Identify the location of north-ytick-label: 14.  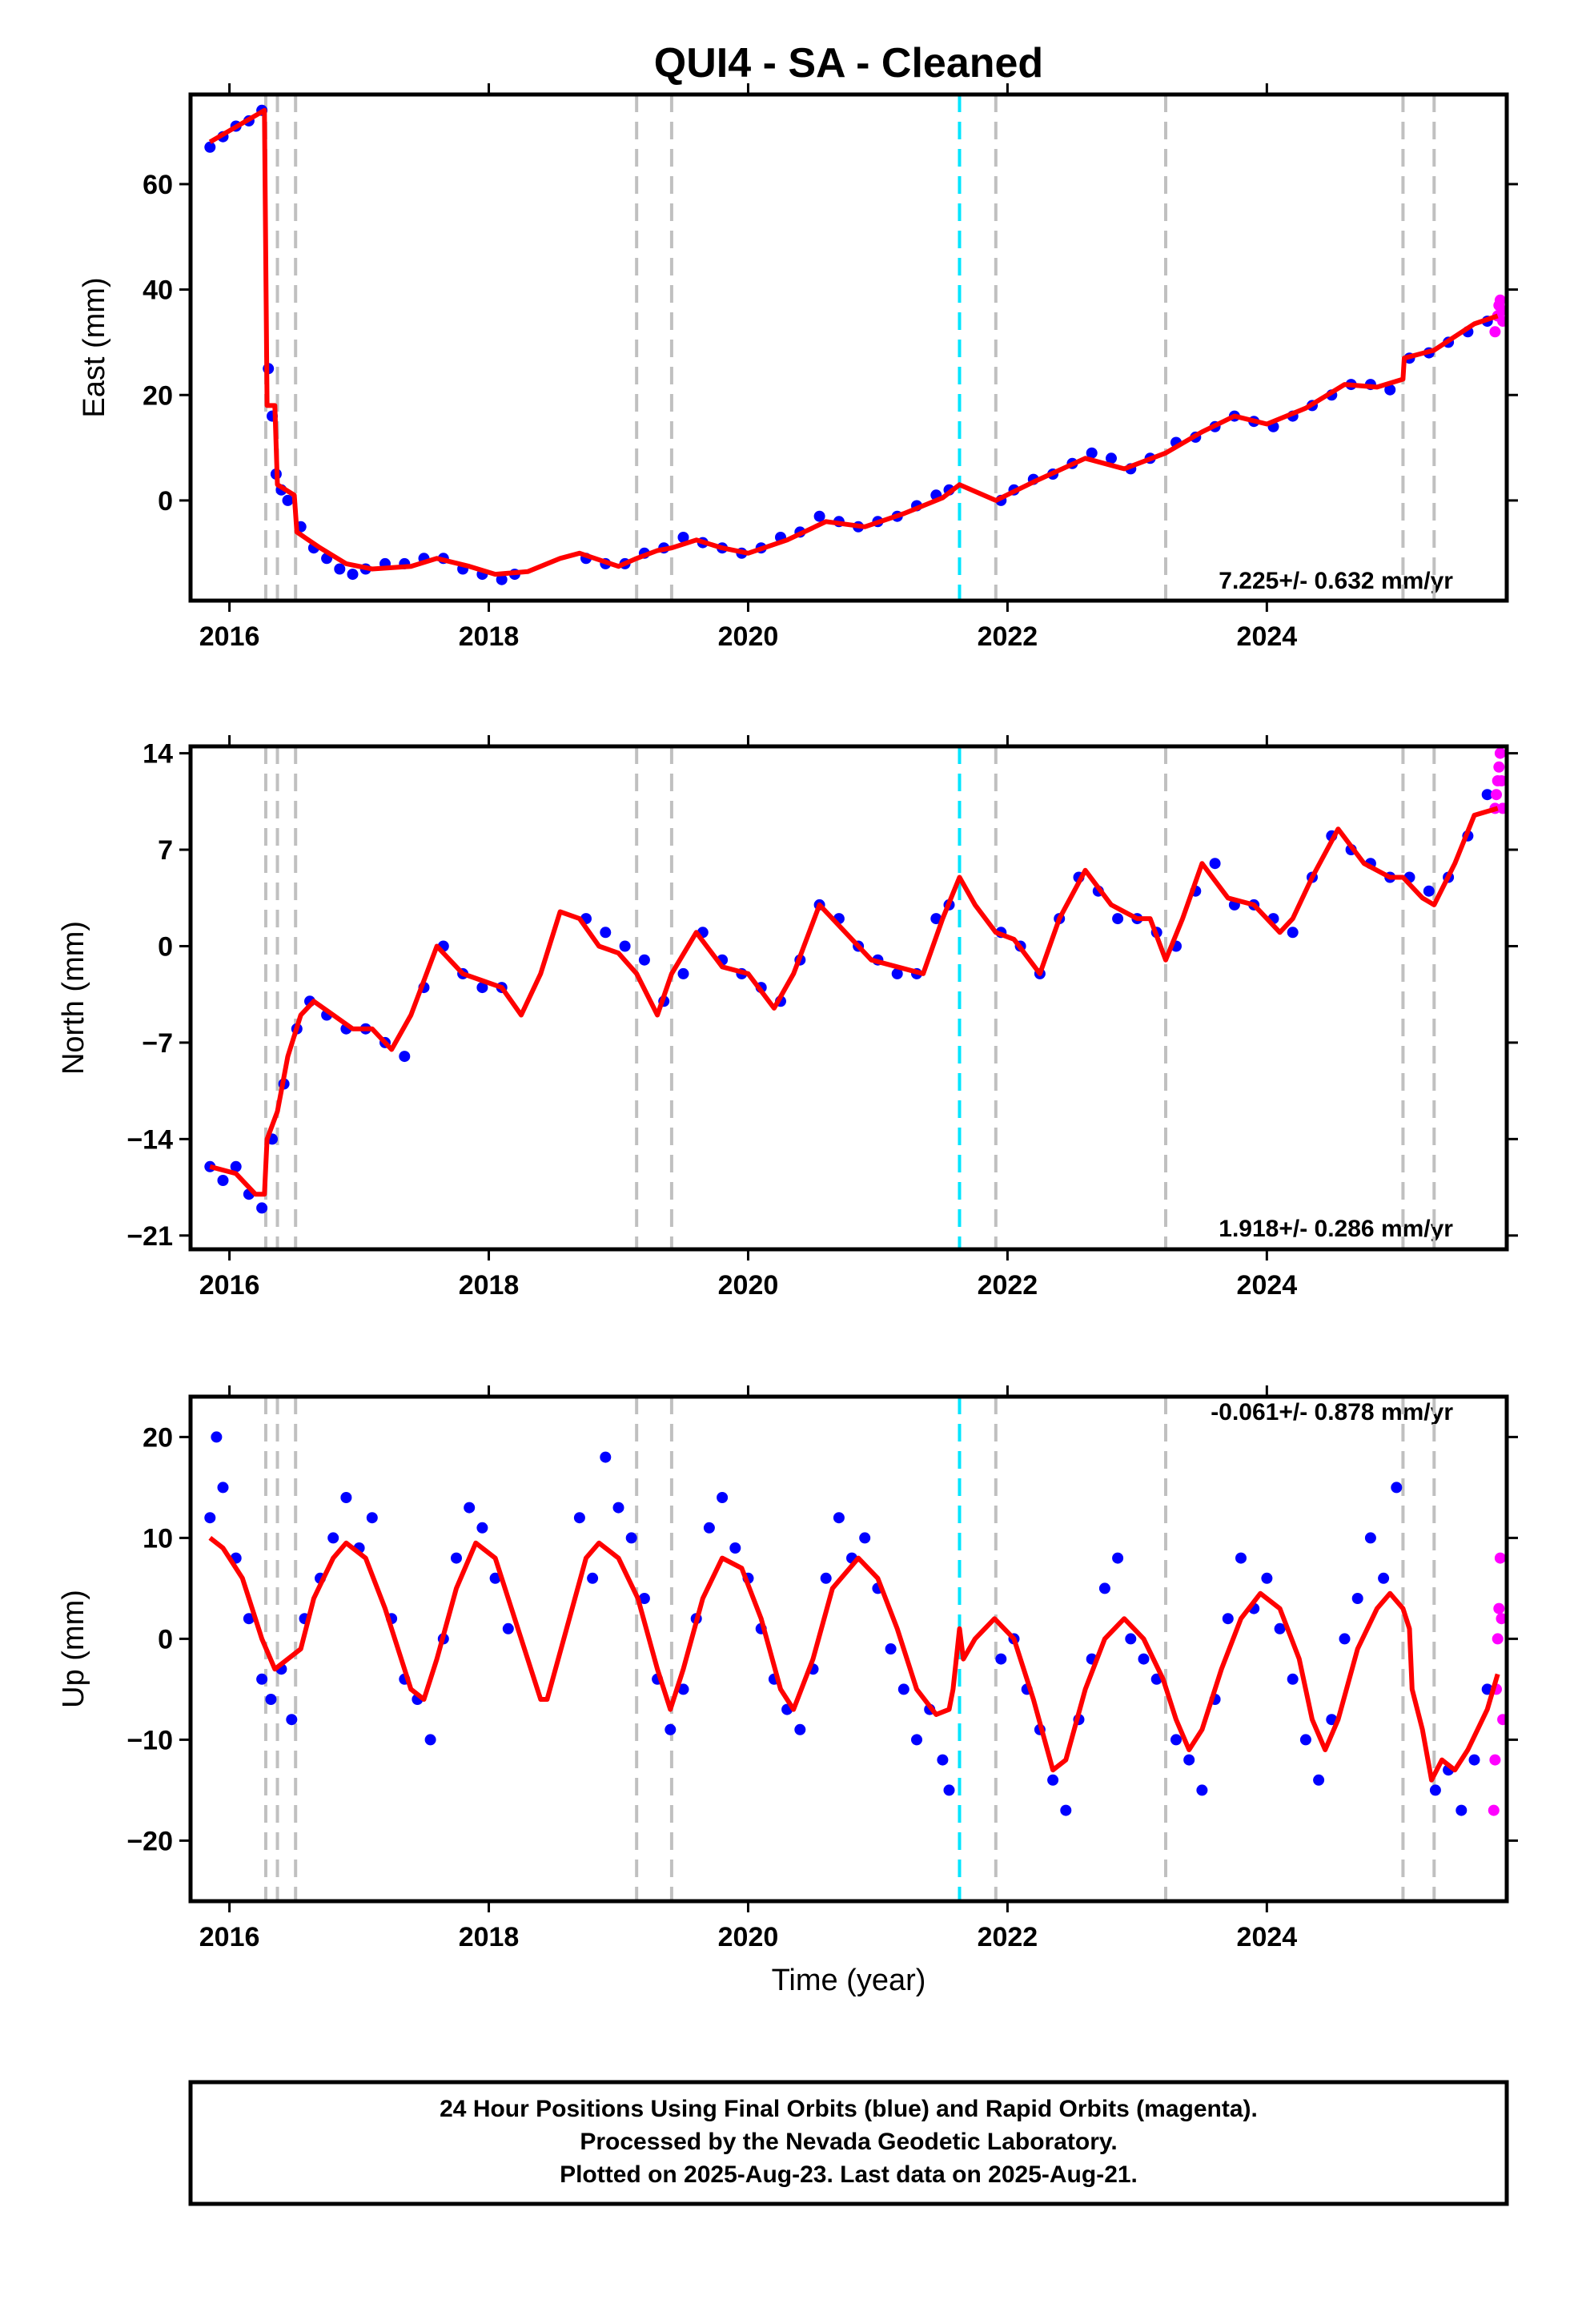
(158, 754).